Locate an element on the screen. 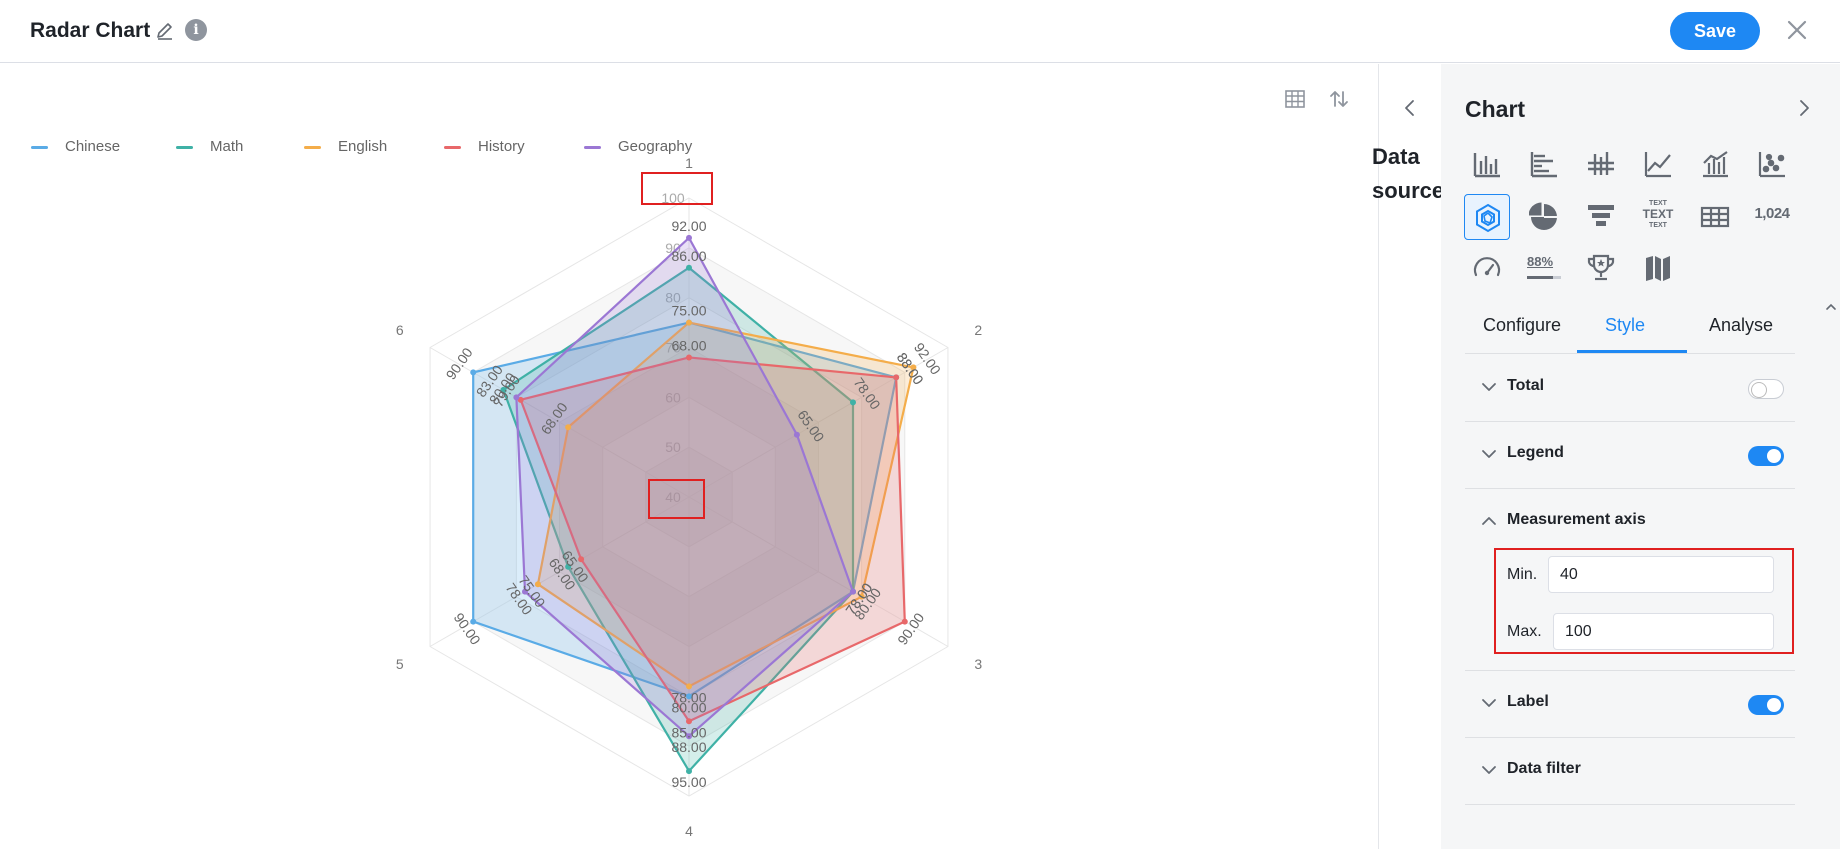 Image resolution: width=1840 pixels, height=849 pixels. progress-fill is located at coordinates (1540, 277).